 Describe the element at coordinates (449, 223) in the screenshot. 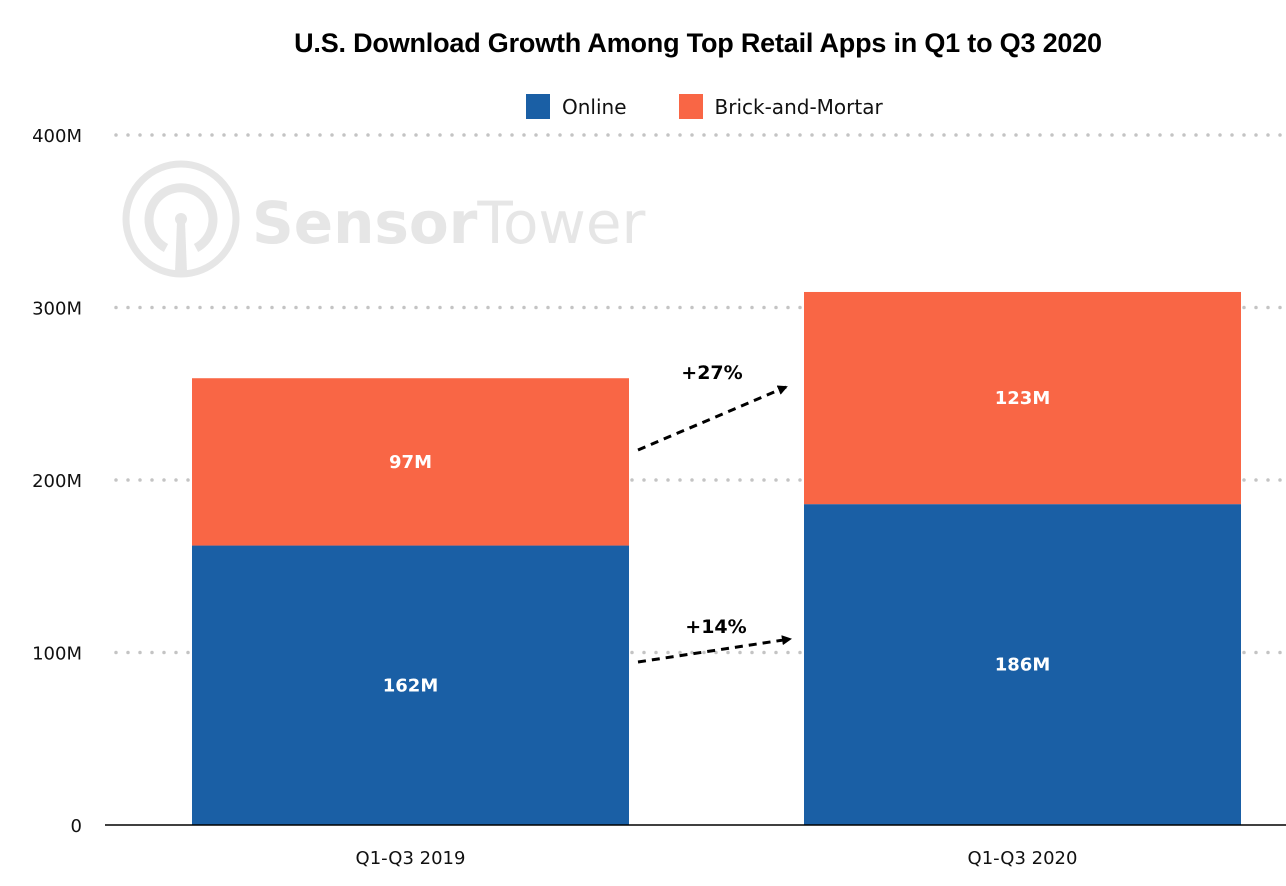

I see `watermark-text: SensorTower` at that location.